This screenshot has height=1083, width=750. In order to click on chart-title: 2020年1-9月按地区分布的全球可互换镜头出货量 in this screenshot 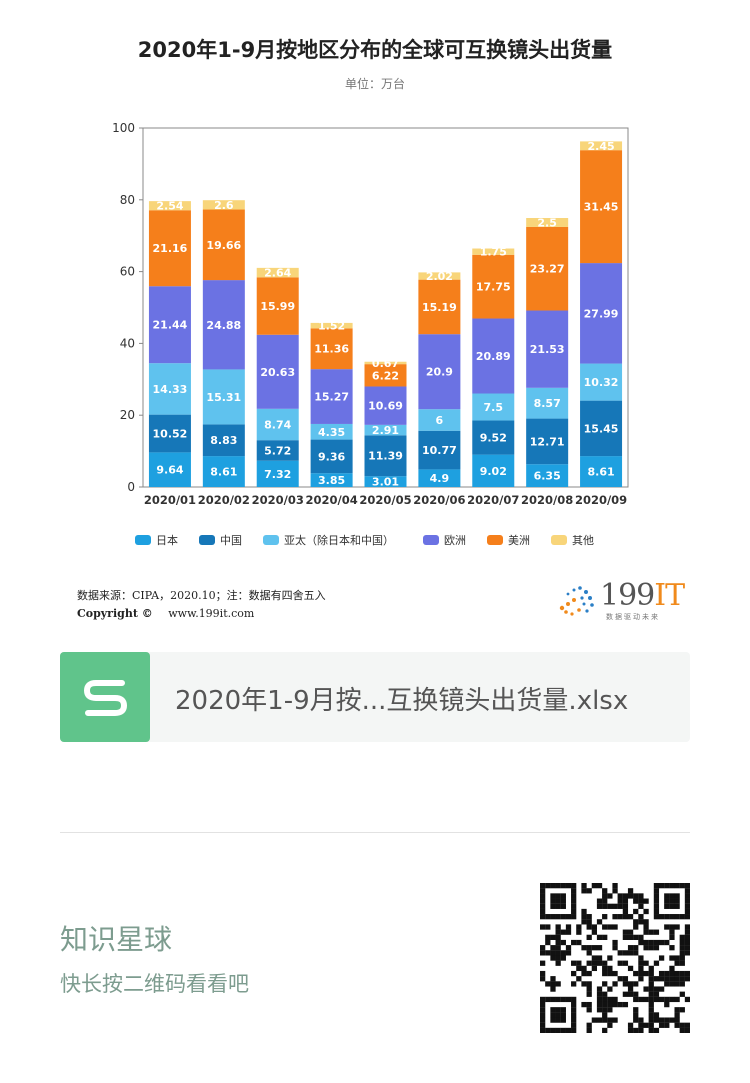, I will do `click(375, 50)`.